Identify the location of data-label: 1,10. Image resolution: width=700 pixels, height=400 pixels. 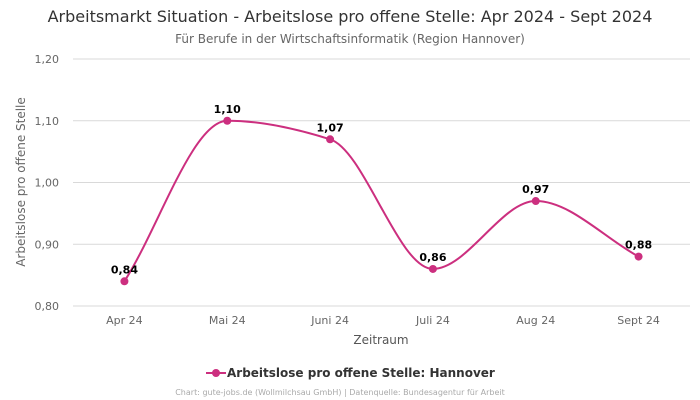
(227, 109).